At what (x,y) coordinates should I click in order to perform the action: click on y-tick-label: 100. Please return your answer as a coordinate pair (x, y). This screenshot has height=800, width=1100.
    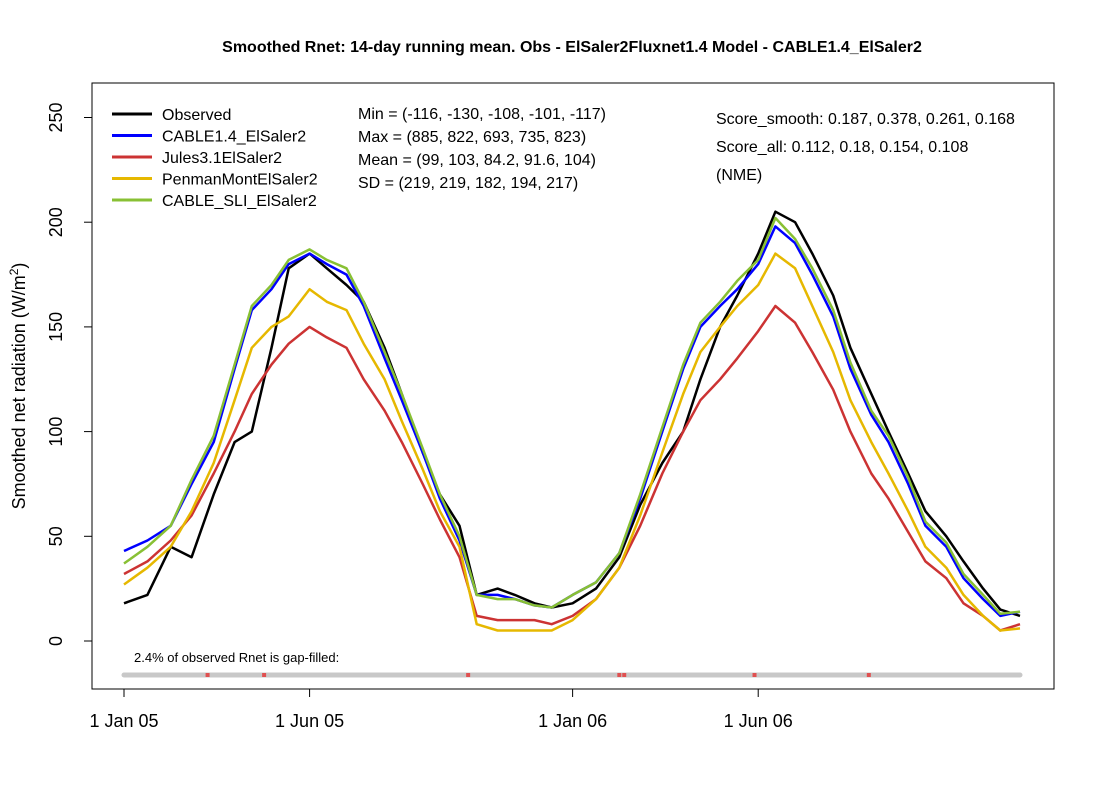
    Looking at the image, I should click on (56, 432).